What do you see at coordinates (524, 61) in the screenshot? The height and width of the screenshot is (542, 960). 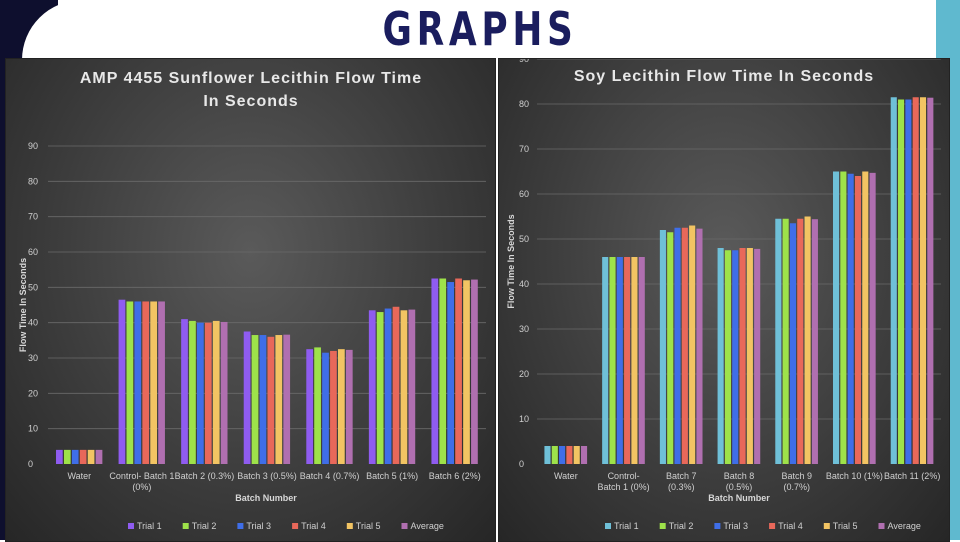 I see `y-tick-label: 90` at bounding box center [524, 61].